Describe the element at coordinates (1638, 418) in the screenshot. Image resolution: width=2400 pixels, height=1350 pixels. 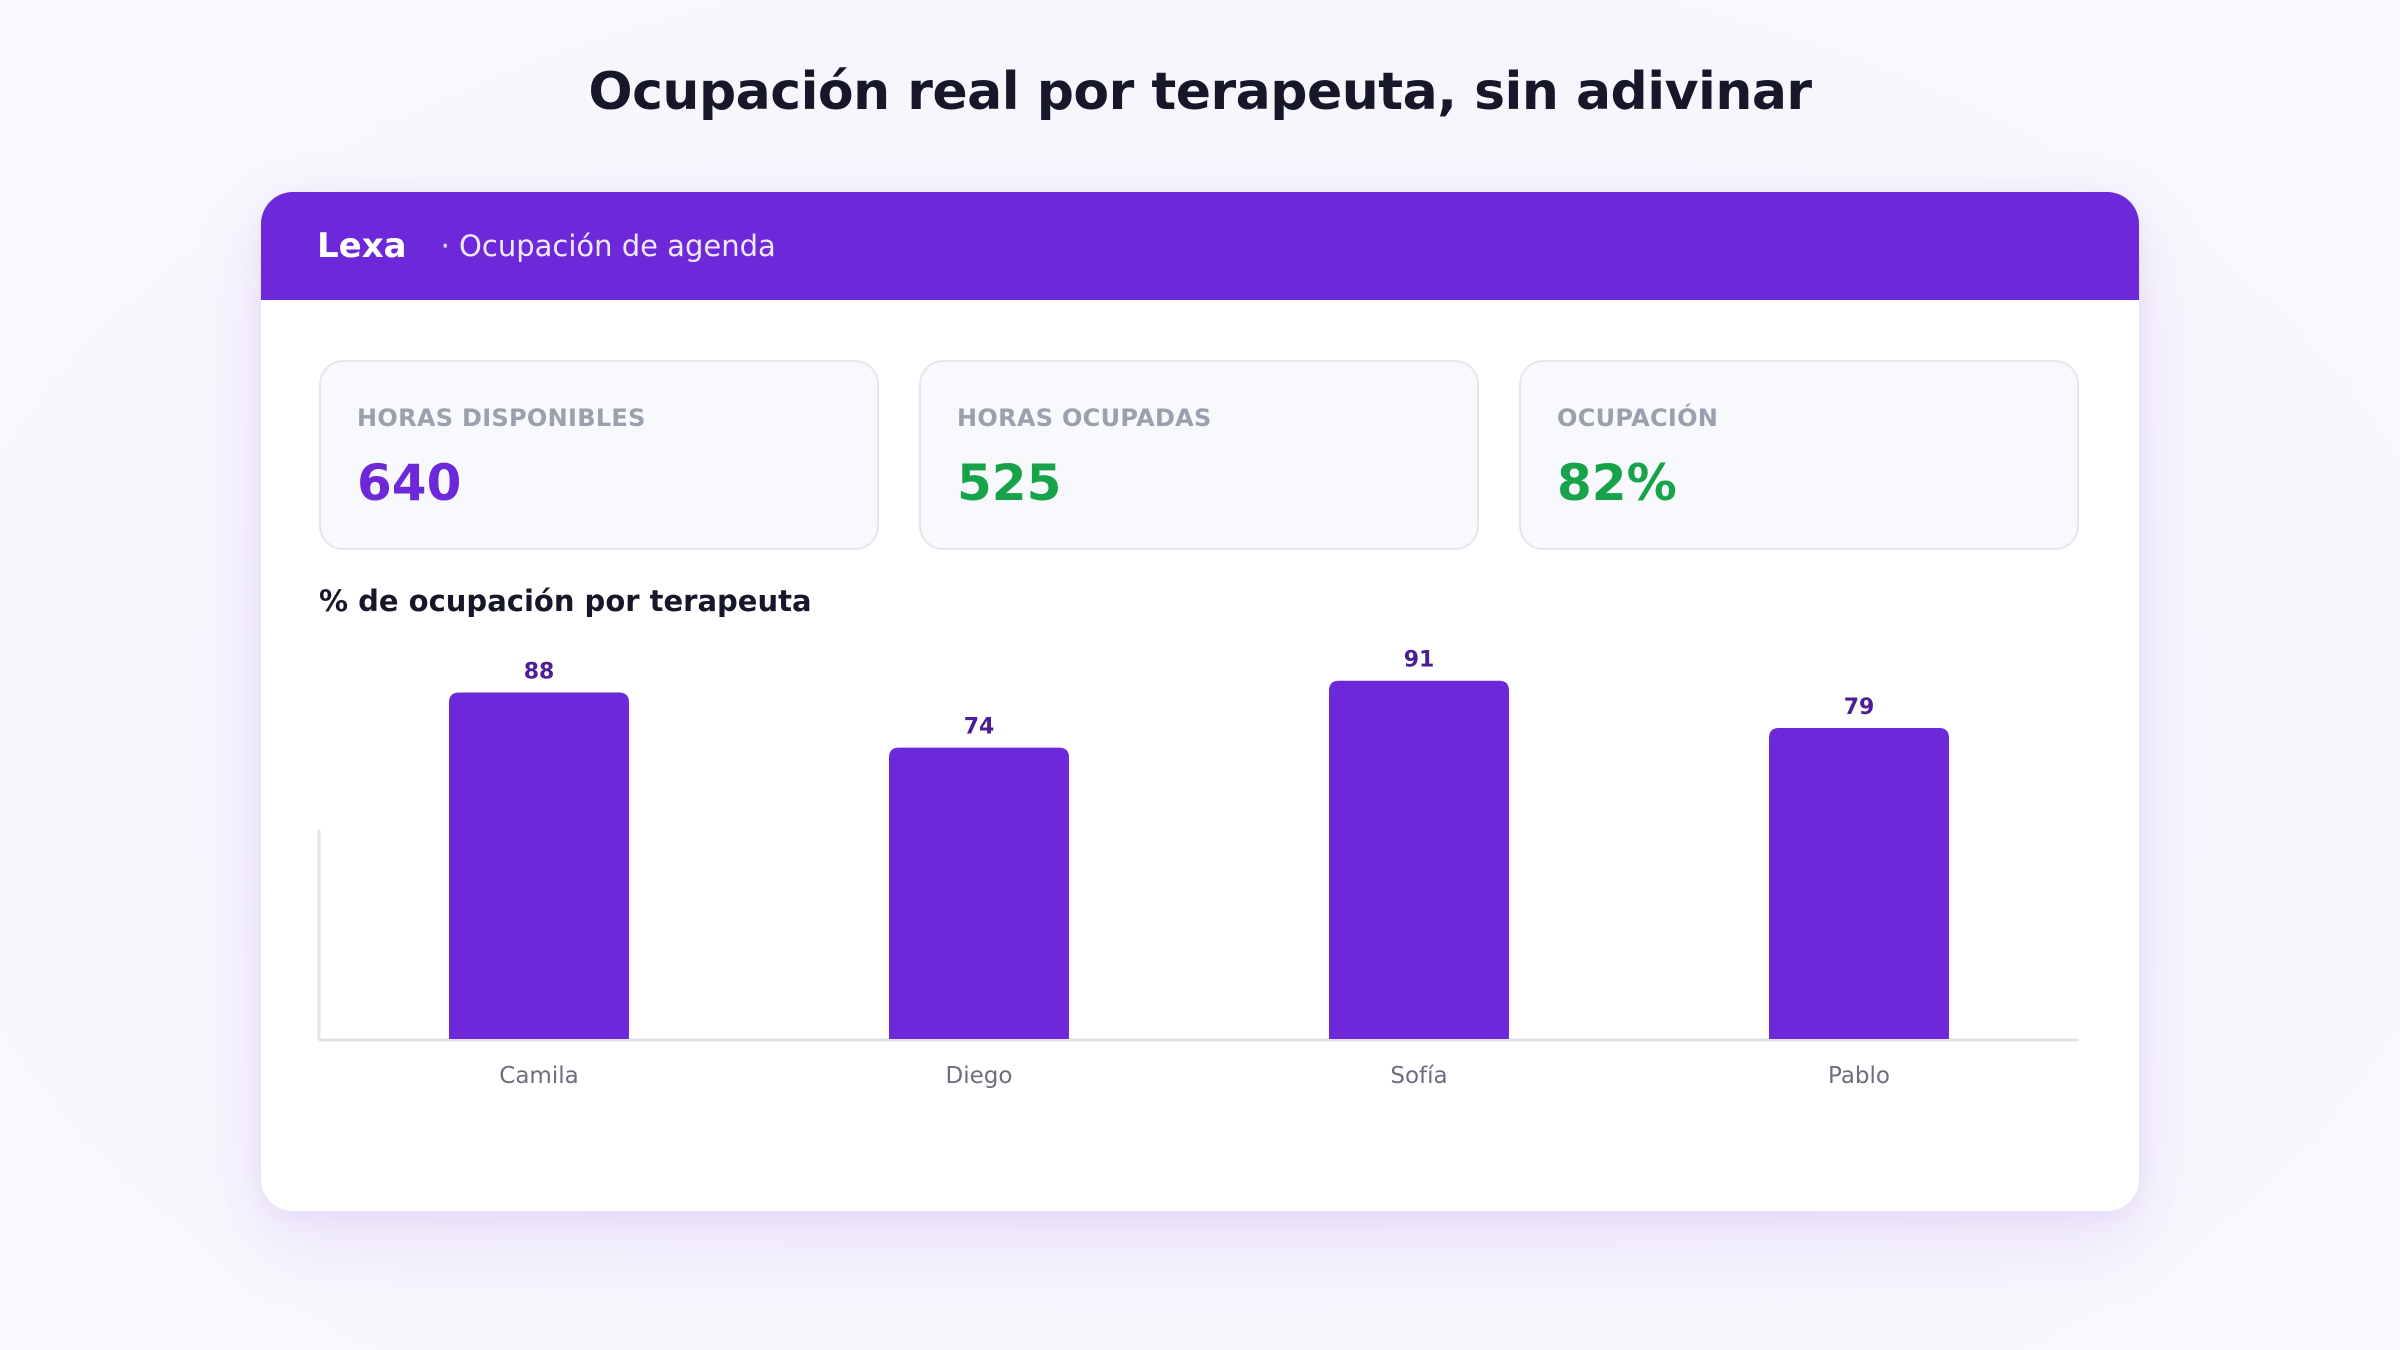
I see `kpi-label: OCUPACIÓN` at that location.